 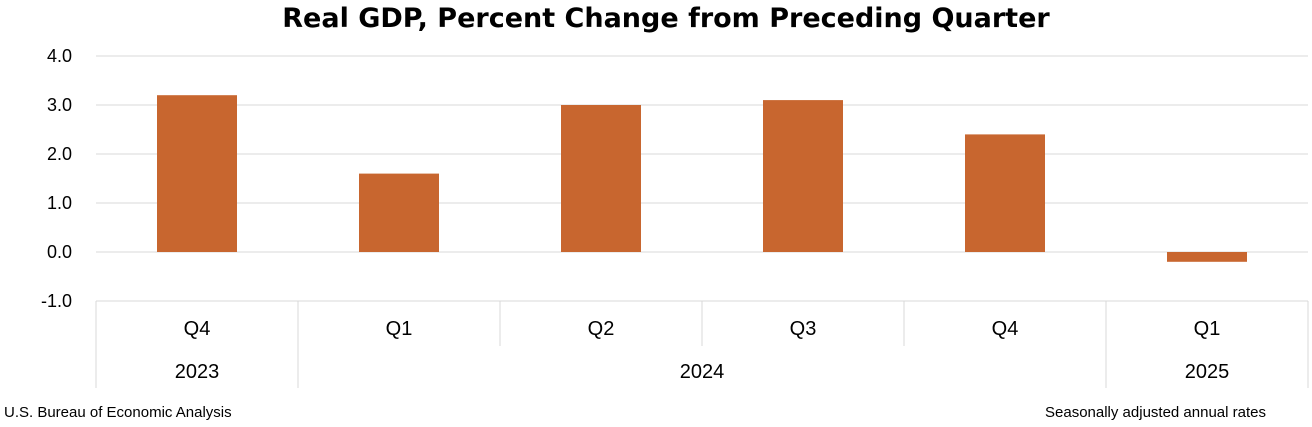 What do you see at coordinates (118, 412) in the screenshot?
I see `source-note: U.S. Bureau of Economic Analysis` at bounding box center [118, 412].